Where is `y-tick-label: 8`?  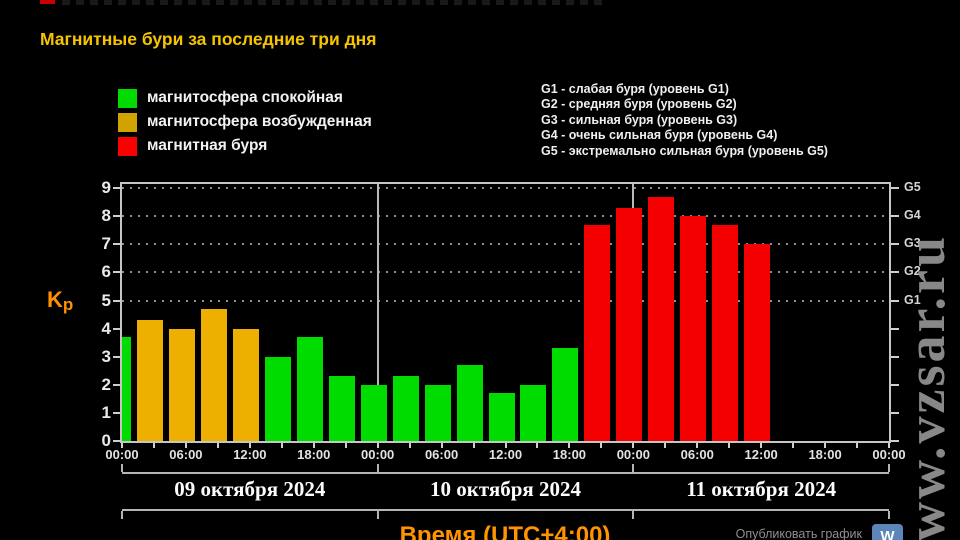
y-tick-label: 8 is located at coordinates (106, 216).